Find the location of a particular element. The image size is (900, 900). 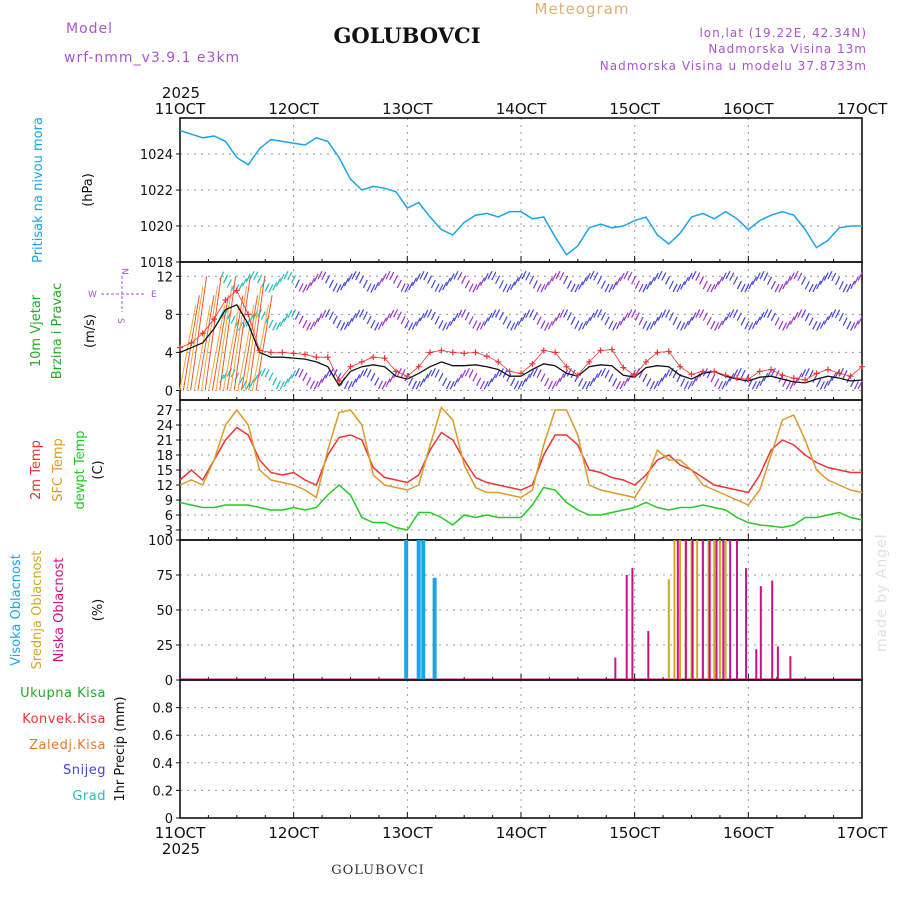

y-axis-label: SFC Temp is located at coordinates (58, 470).